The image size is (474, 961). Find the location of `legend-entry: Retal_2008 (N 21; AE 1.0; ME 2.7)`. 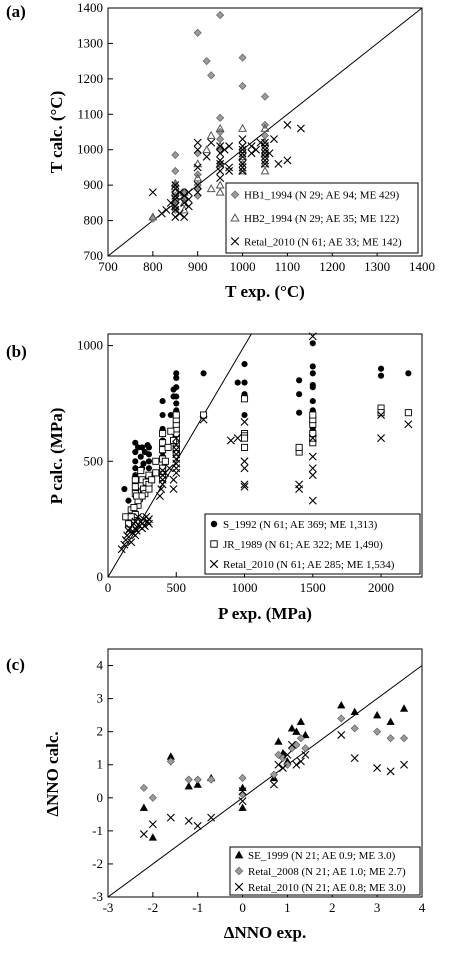

legend-entry: Retal_2008 (N 21; AE 1.0; ME 2.7) is located at coordinates (327, 872).